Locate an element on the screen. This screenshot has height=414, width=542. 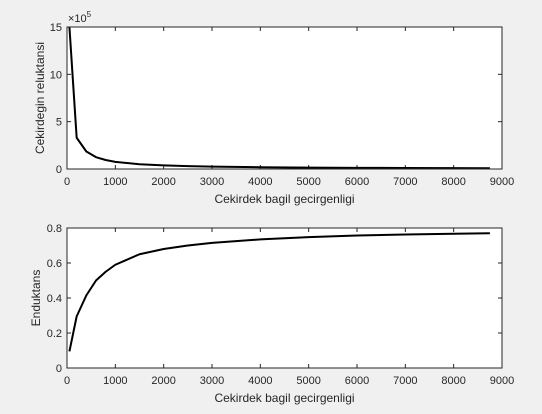
y-tick-labels: 0 5 10 15 is located at coordinates (56, 99).